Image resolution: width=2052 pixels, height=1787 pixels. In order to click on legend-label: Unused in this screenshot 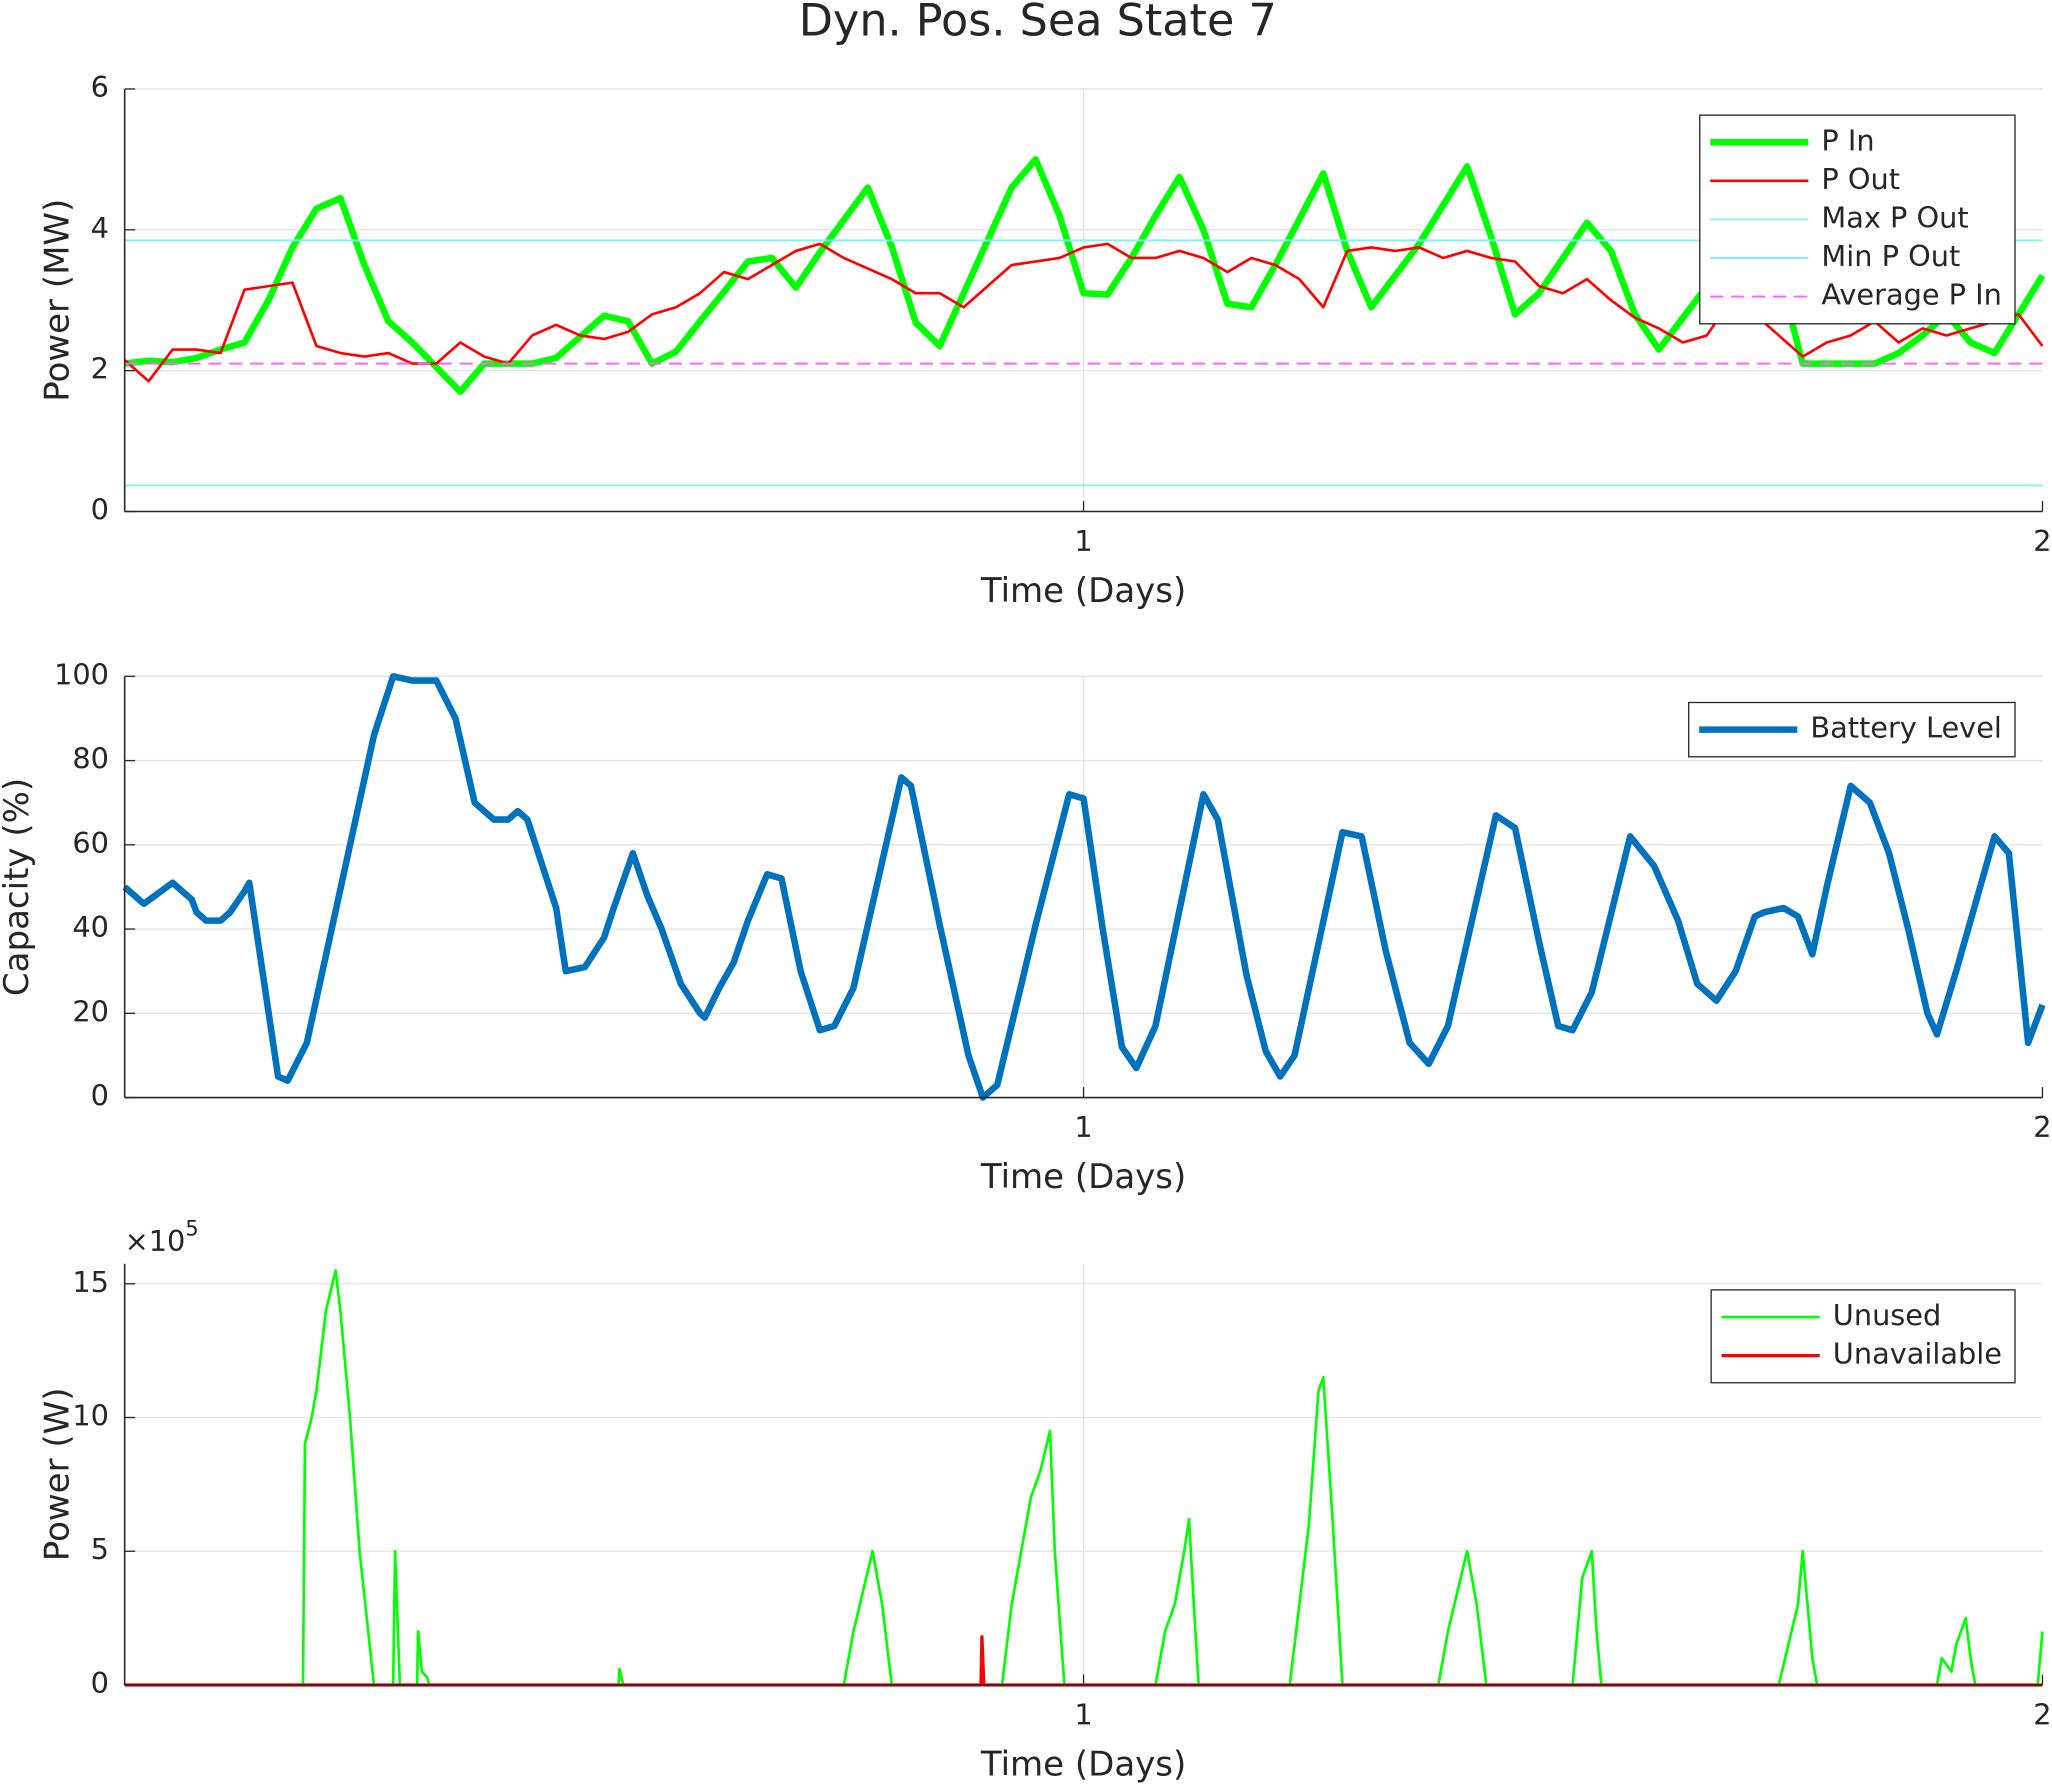, I will do `click(1887, 1315)`.